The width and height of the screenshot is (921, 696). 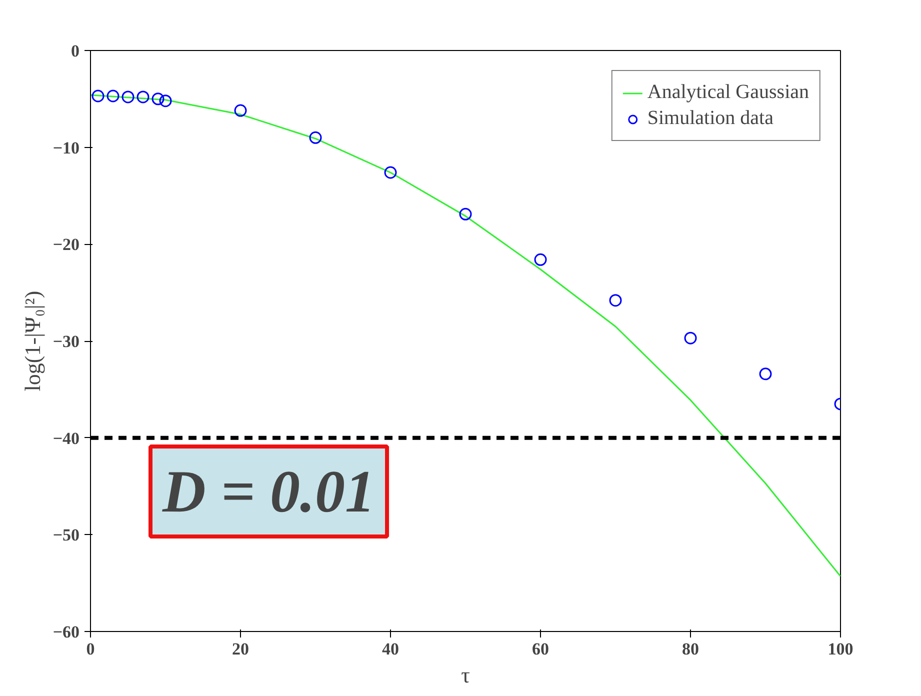 I want to click on annotation: D = 0.01, so click(x=269, y=491).